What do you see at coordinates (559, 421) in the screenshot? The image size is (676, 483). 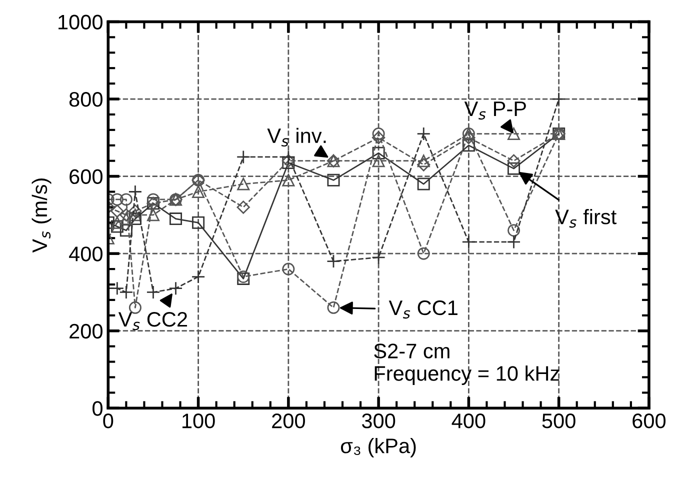 I see `x-tick-label: 500` at bounding box center [559, 421].